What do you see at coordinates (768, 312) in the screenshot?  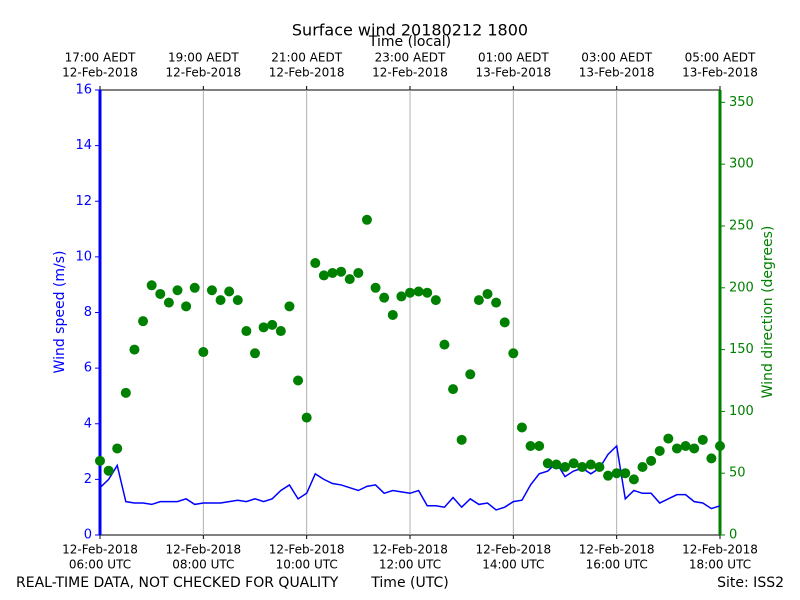 I see `y2-axis-label: Wind direction (degrees)` at bounding box center [768, 312].